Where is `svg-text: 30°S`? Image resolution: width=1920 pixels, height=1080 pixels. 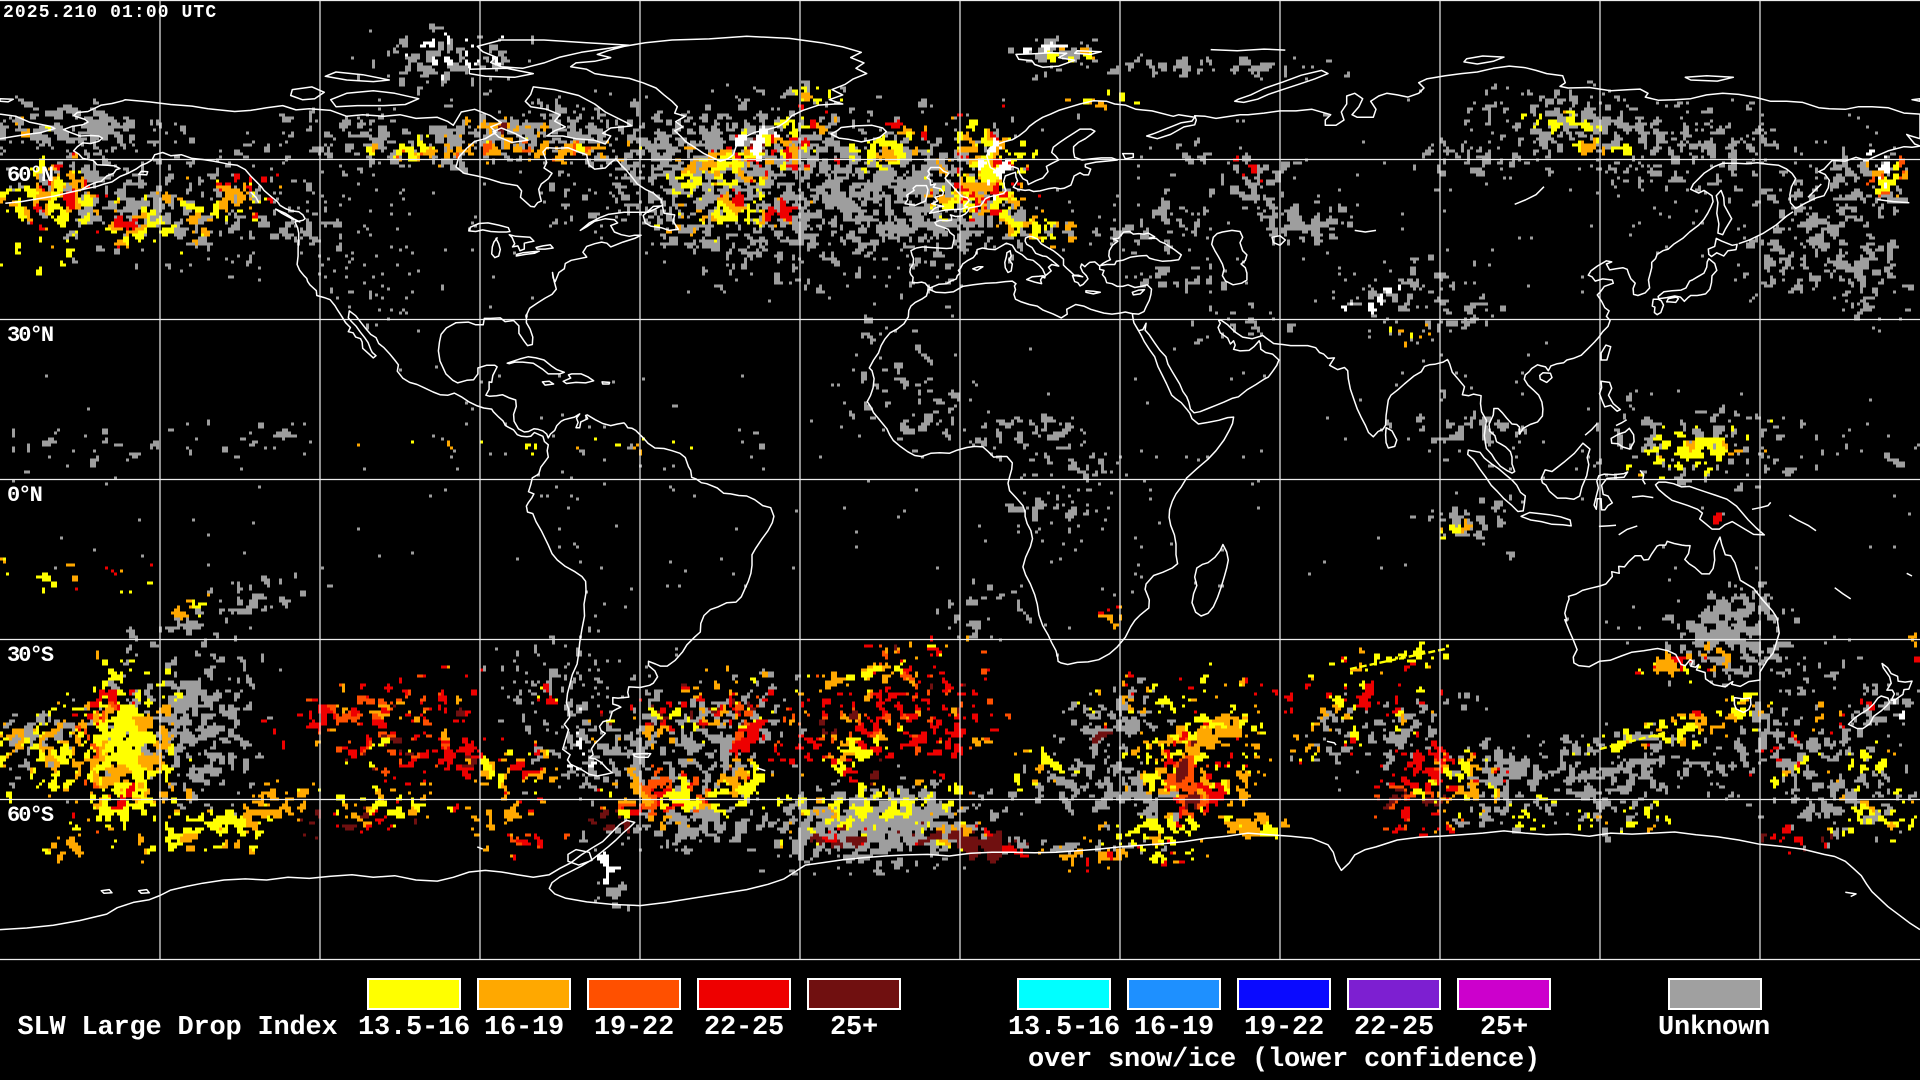
svg-text: 30°S is located at coordinates (30, 655).